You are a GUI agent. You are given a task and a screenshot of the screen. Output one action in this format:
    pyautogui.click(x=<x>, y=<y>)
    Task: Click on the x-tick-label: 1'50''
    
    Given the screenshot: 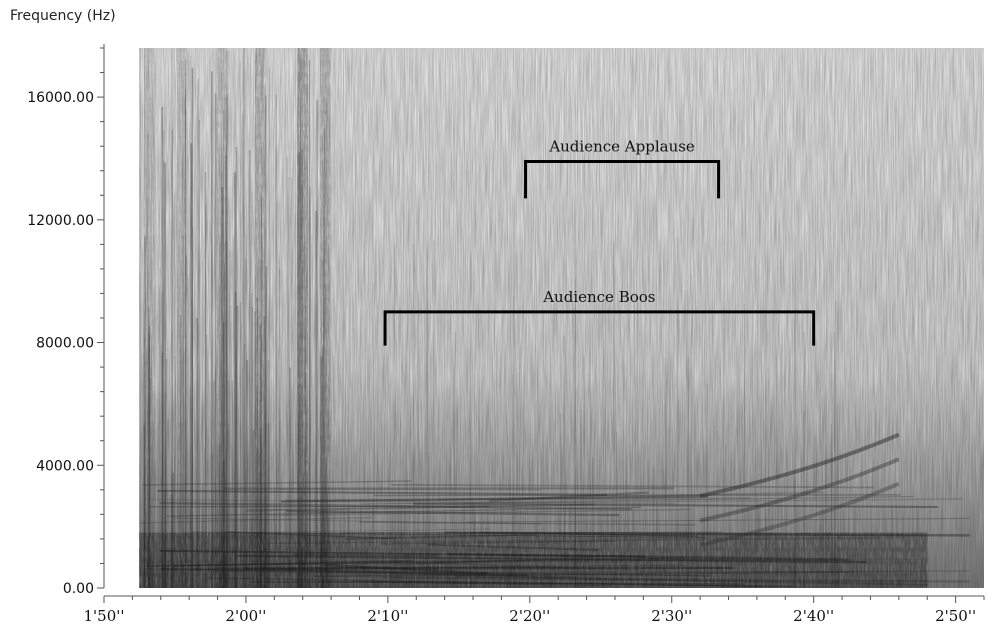 What is the action you would take?
    pyautogui.click(x=103, y=616)
    